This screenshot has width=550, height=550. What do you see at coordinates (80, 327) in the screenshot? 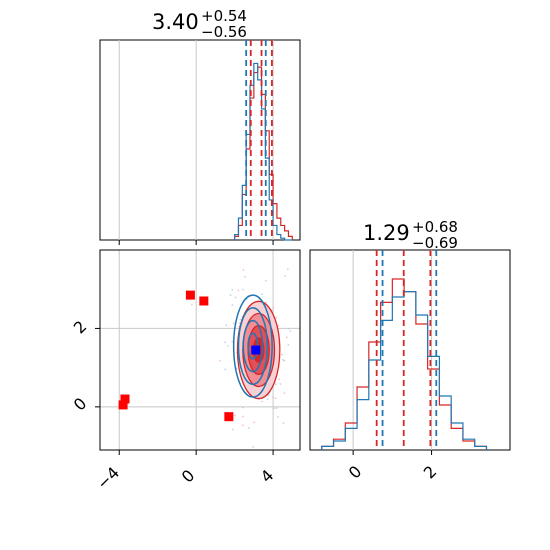
I see `y-tick-label: 2` at bounding box center [80, 327].